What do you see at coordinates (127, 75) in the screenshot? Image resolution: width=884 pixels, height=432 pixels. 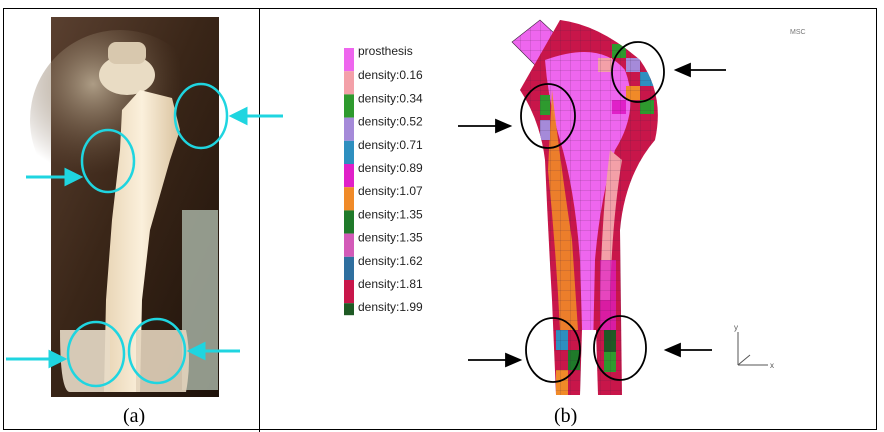 I see `femoral-head` at bounding box center [127, 75].